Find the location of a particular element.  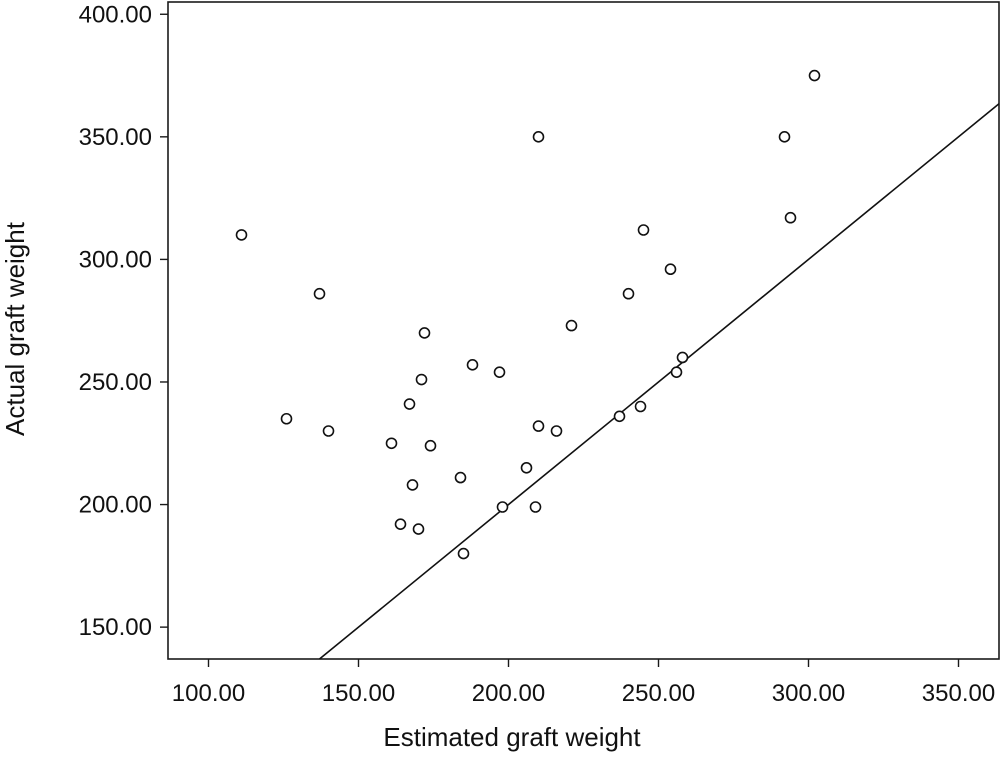

x-tick-label: 350.00 is located at coordinates (958, 693).